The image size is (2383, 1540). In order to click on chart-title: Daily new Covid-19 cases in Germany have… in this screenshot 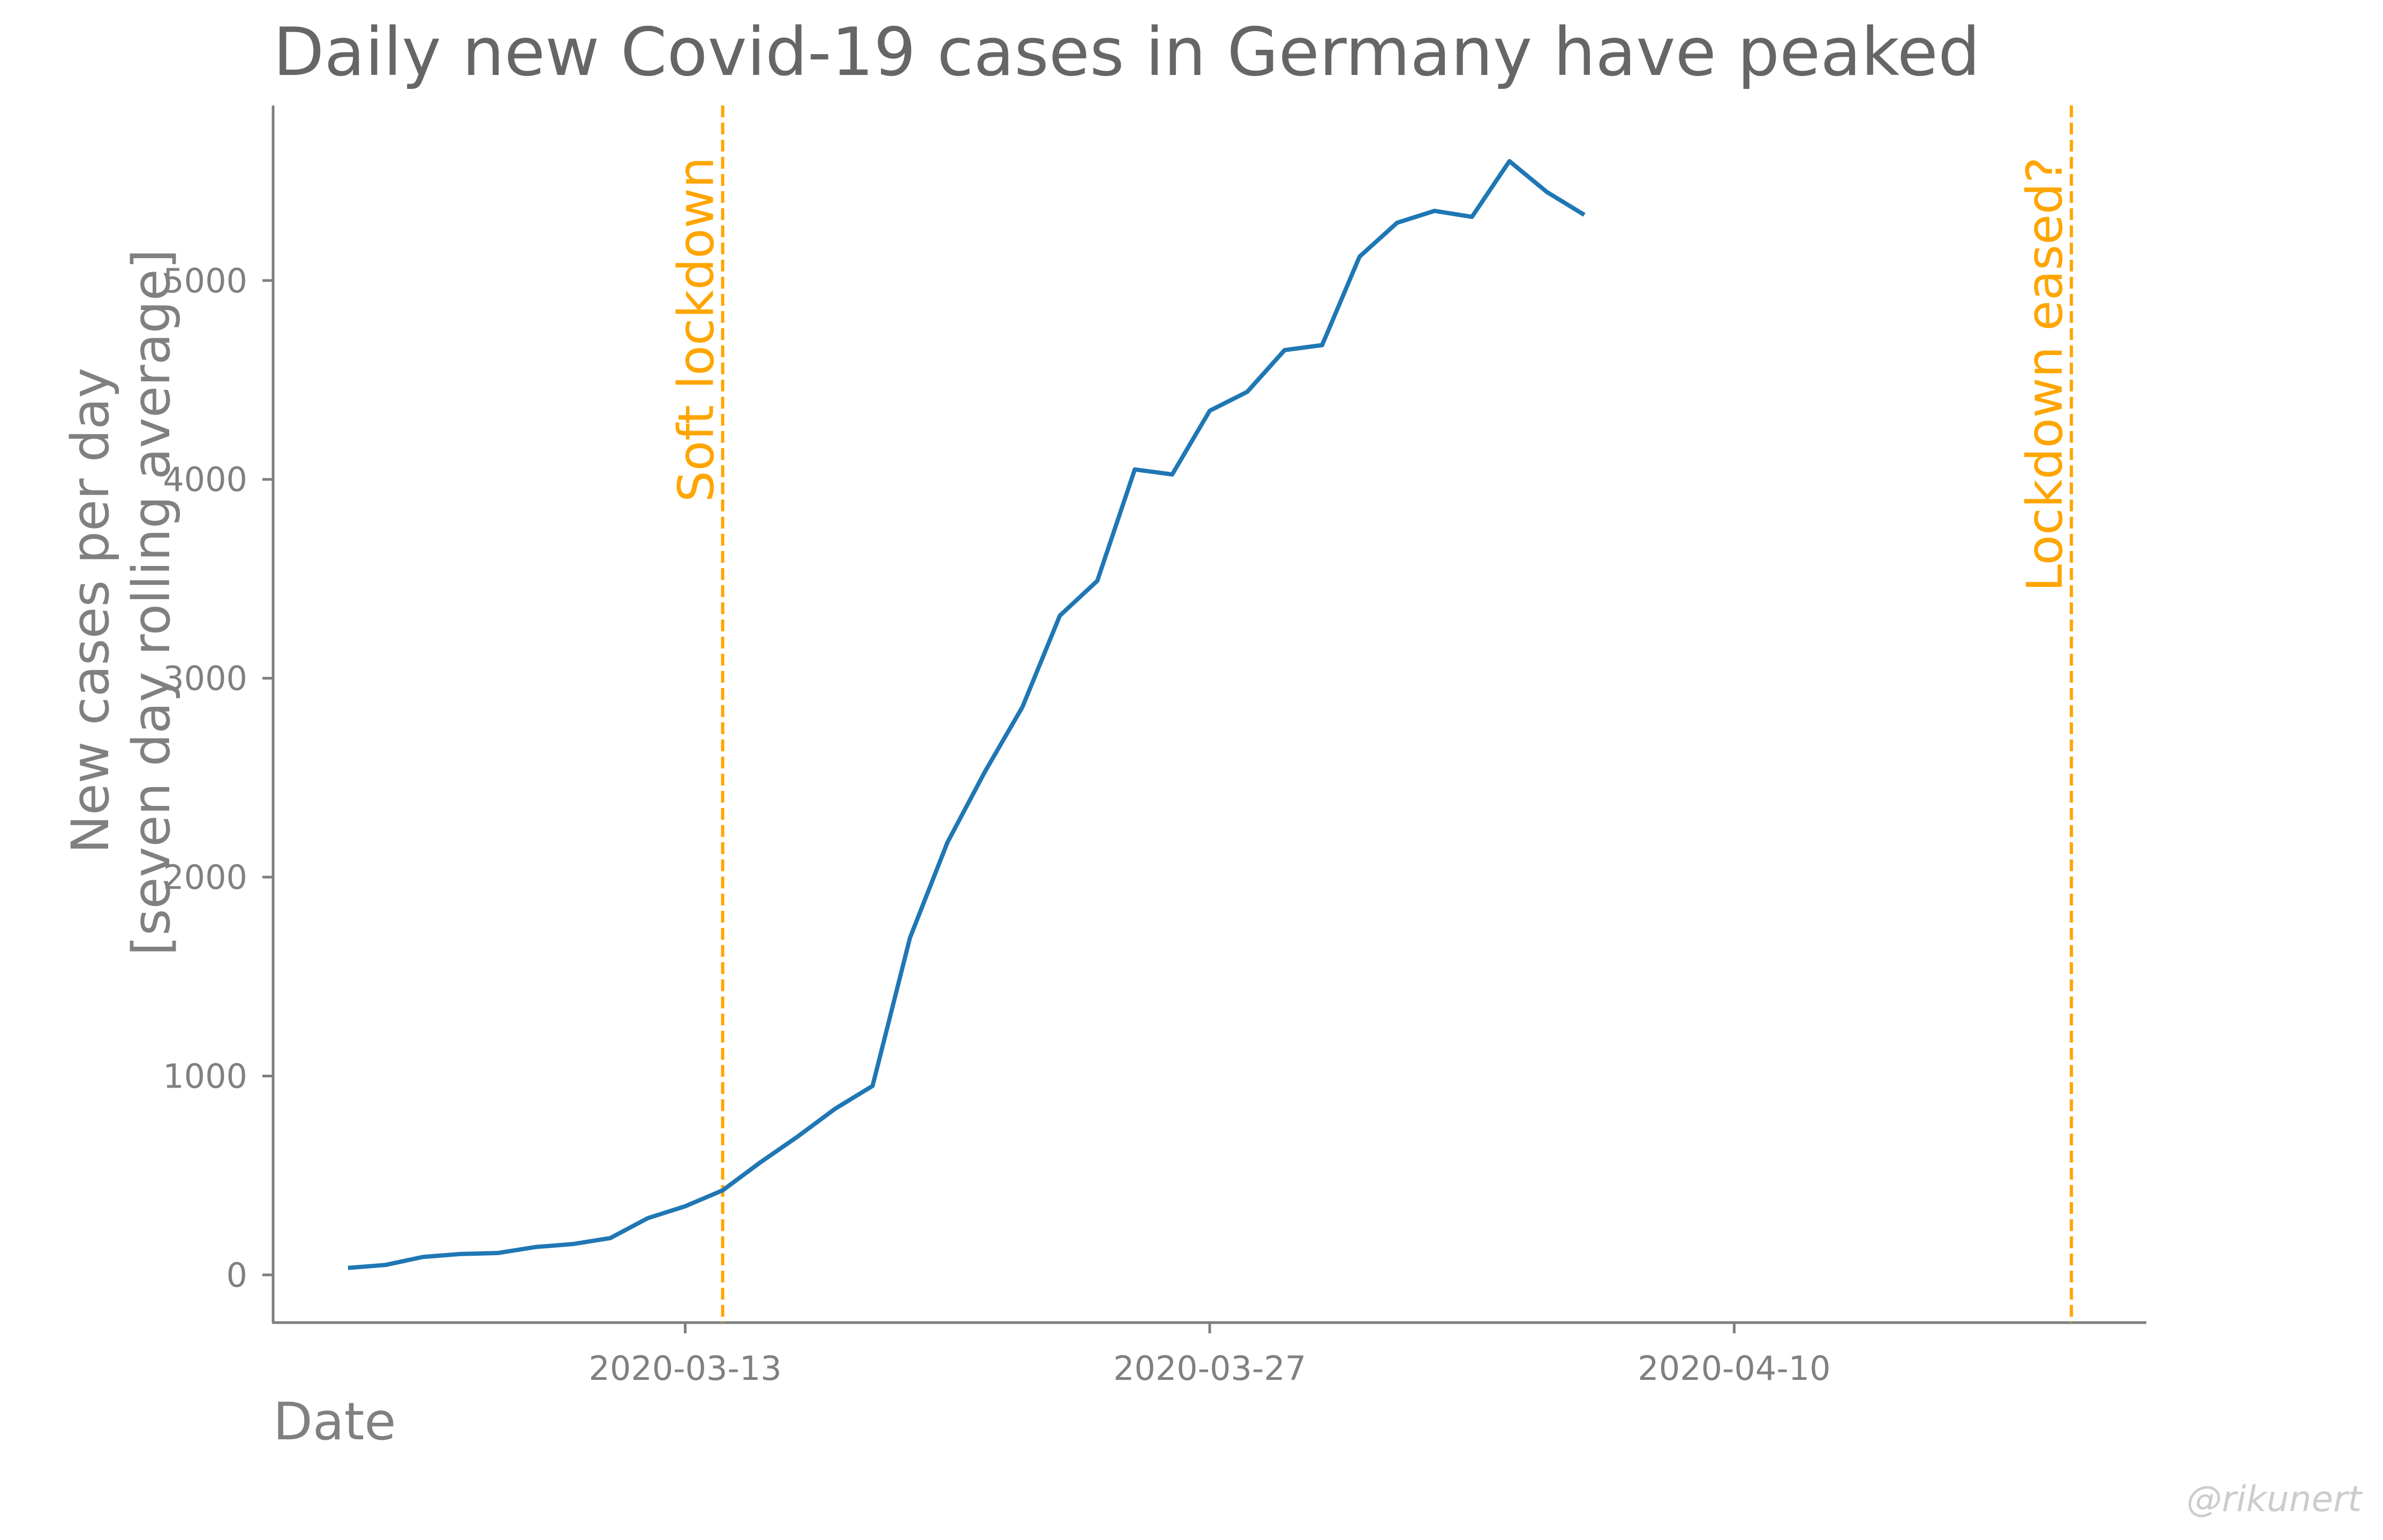, I will do `click(1126, 52)`.